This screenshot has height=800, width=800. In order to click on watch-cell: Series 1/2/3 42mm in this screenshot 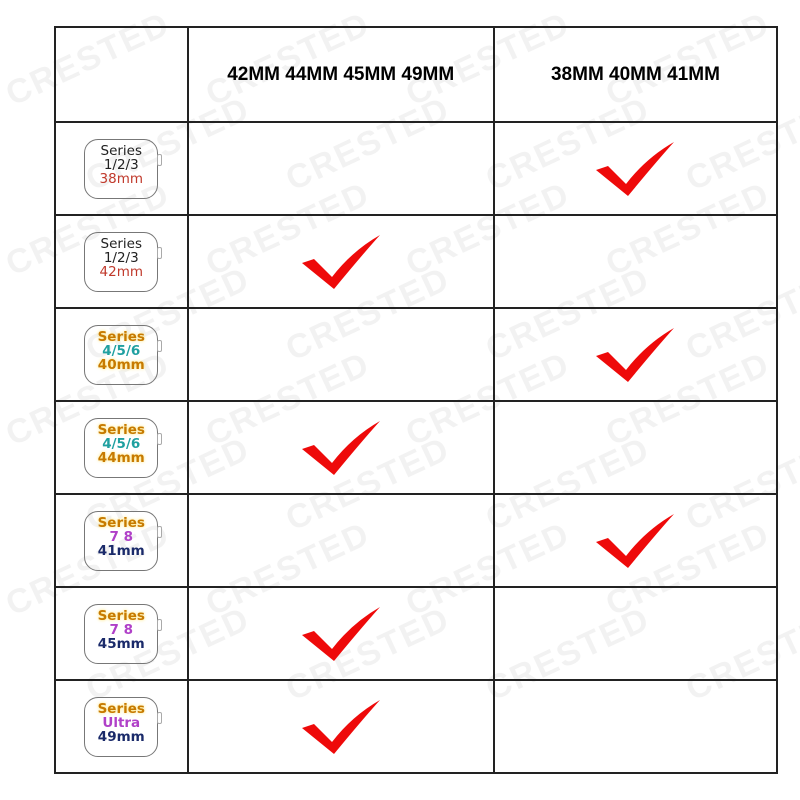, I will do `click(121, 261)`.